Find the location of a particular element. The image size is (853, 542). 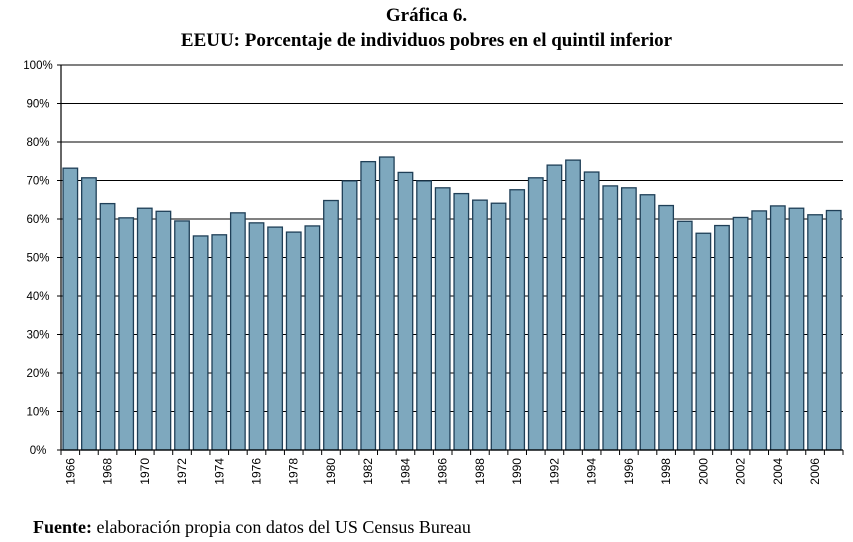

bar-1967 is located at coordinates (89, 314).